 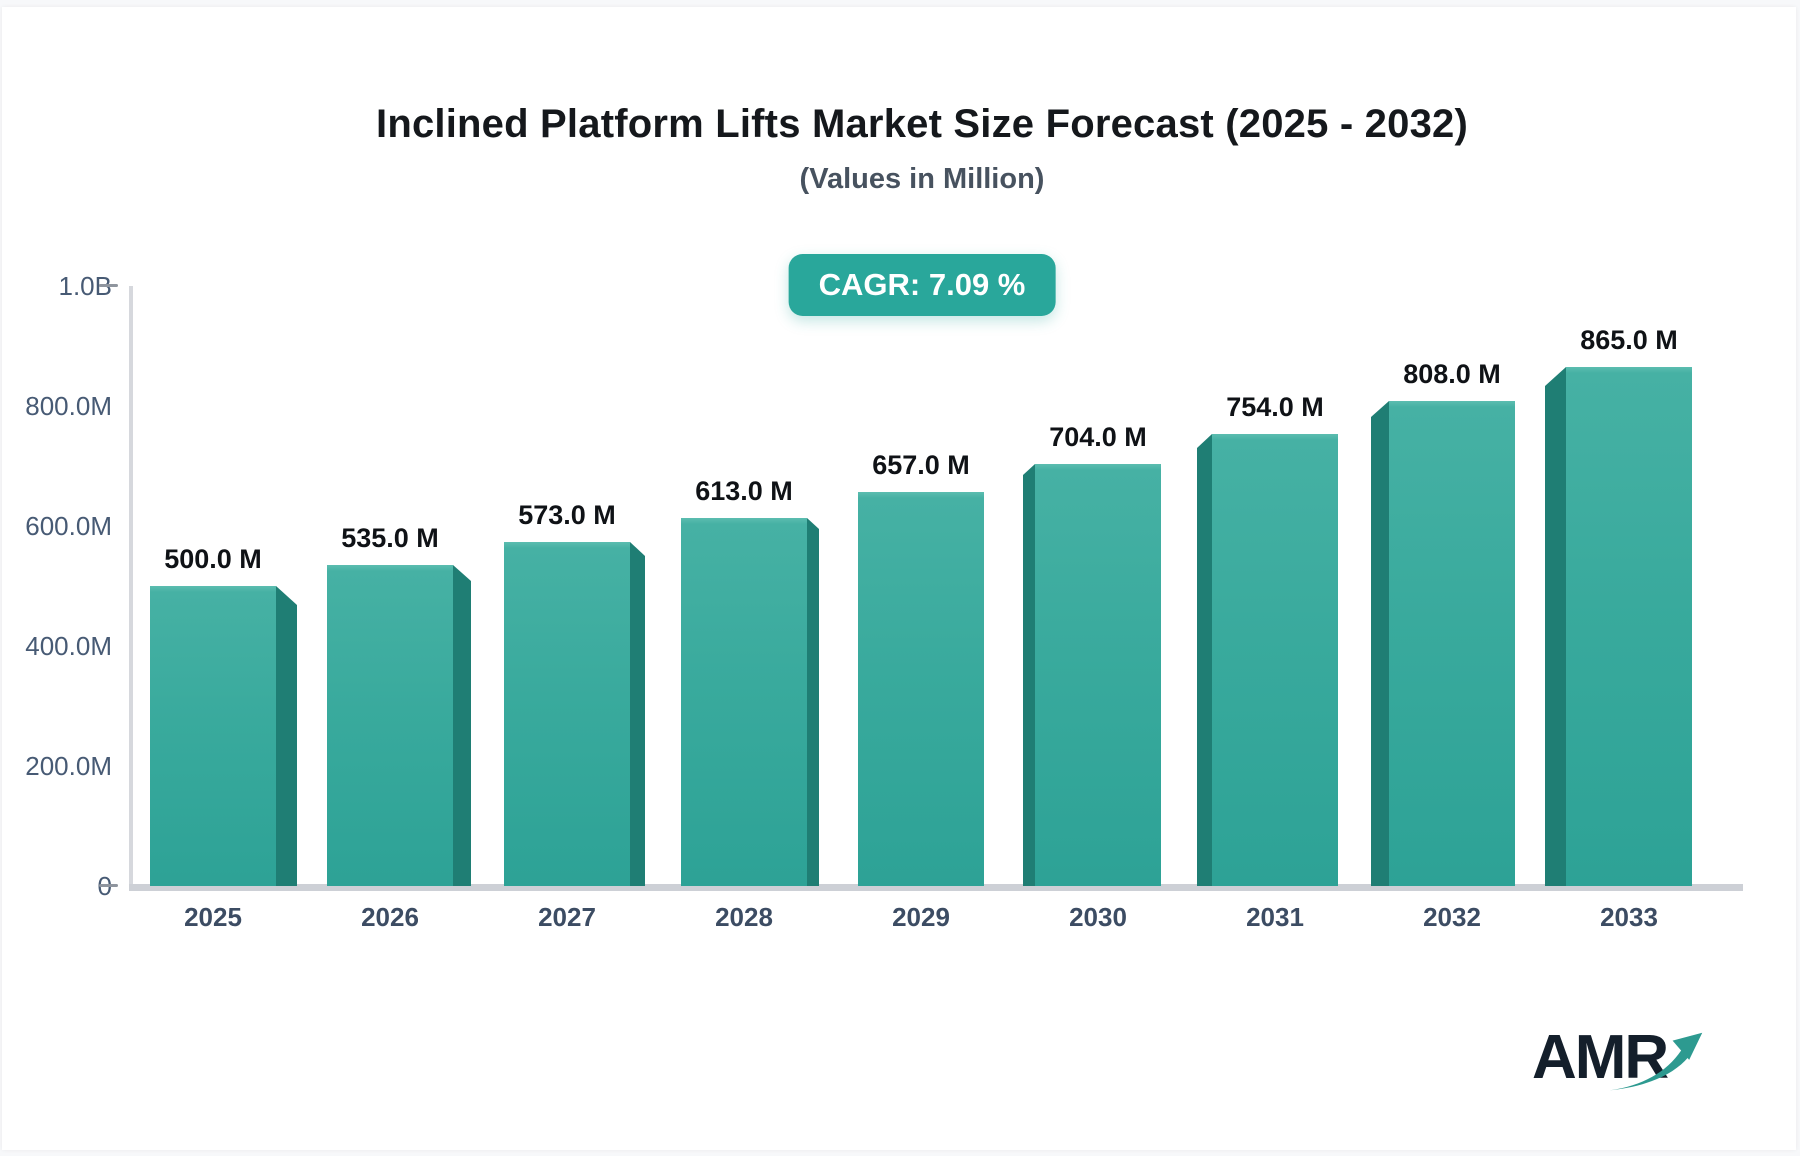 What do you see at coordinates (68, 766) in the screenshot?
I see `y-axis-tick-label: 200.0M` at bounding box center [68, 766].